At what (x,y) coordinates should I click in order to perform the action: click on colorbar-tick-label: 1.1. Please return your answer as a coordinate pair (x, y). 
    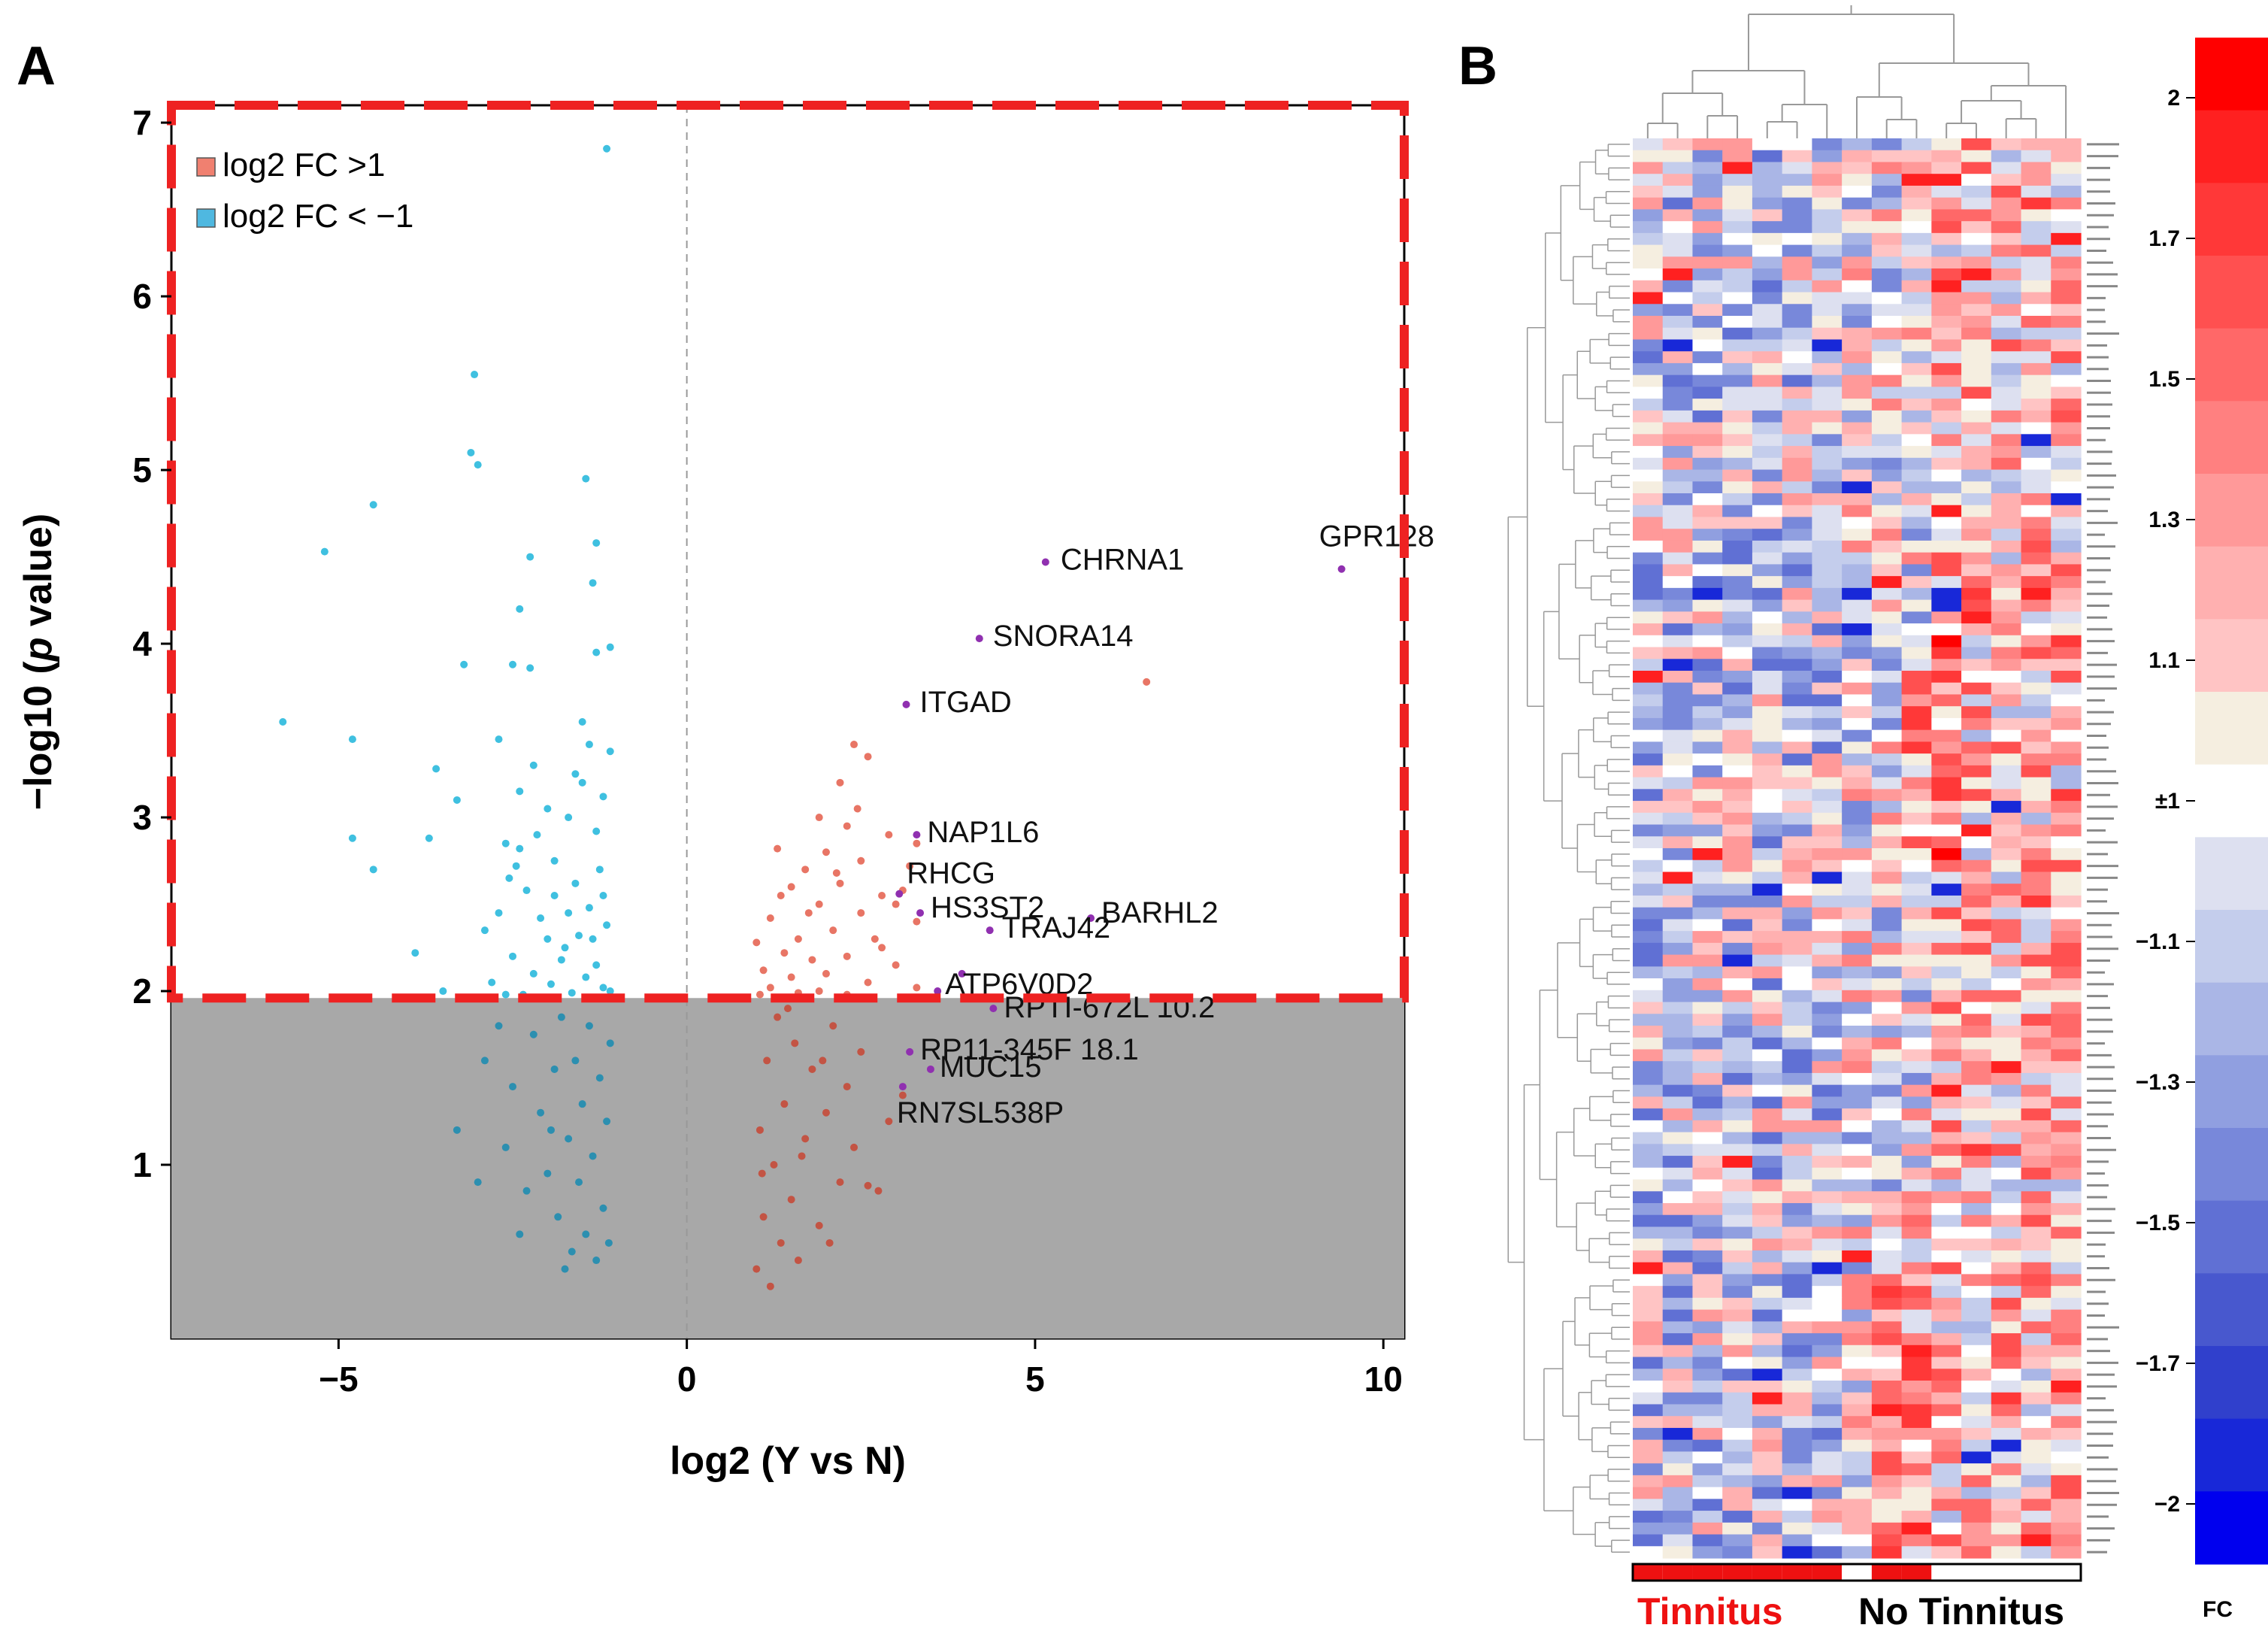
    Looking at the image, I should click on (2164, 660).